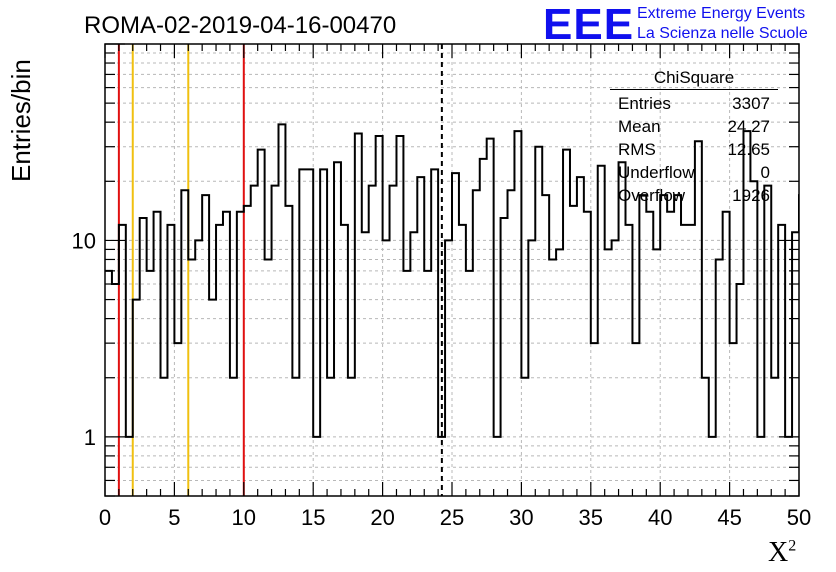  Describe the element at coordinates (748, 149) in the screenshot. I see `stats-value: 12.65` at that location.